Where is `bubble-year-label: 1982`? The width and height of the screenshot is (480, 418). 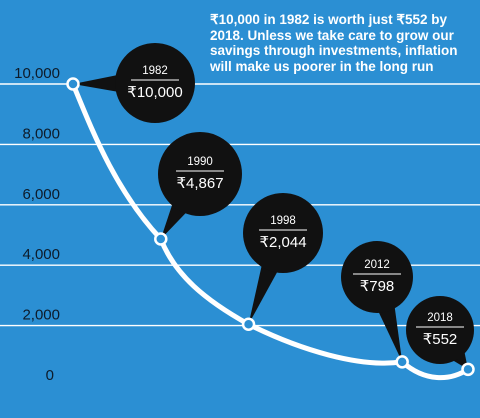
bubble-year-label: 1982 is located at coordinates (155, 71).